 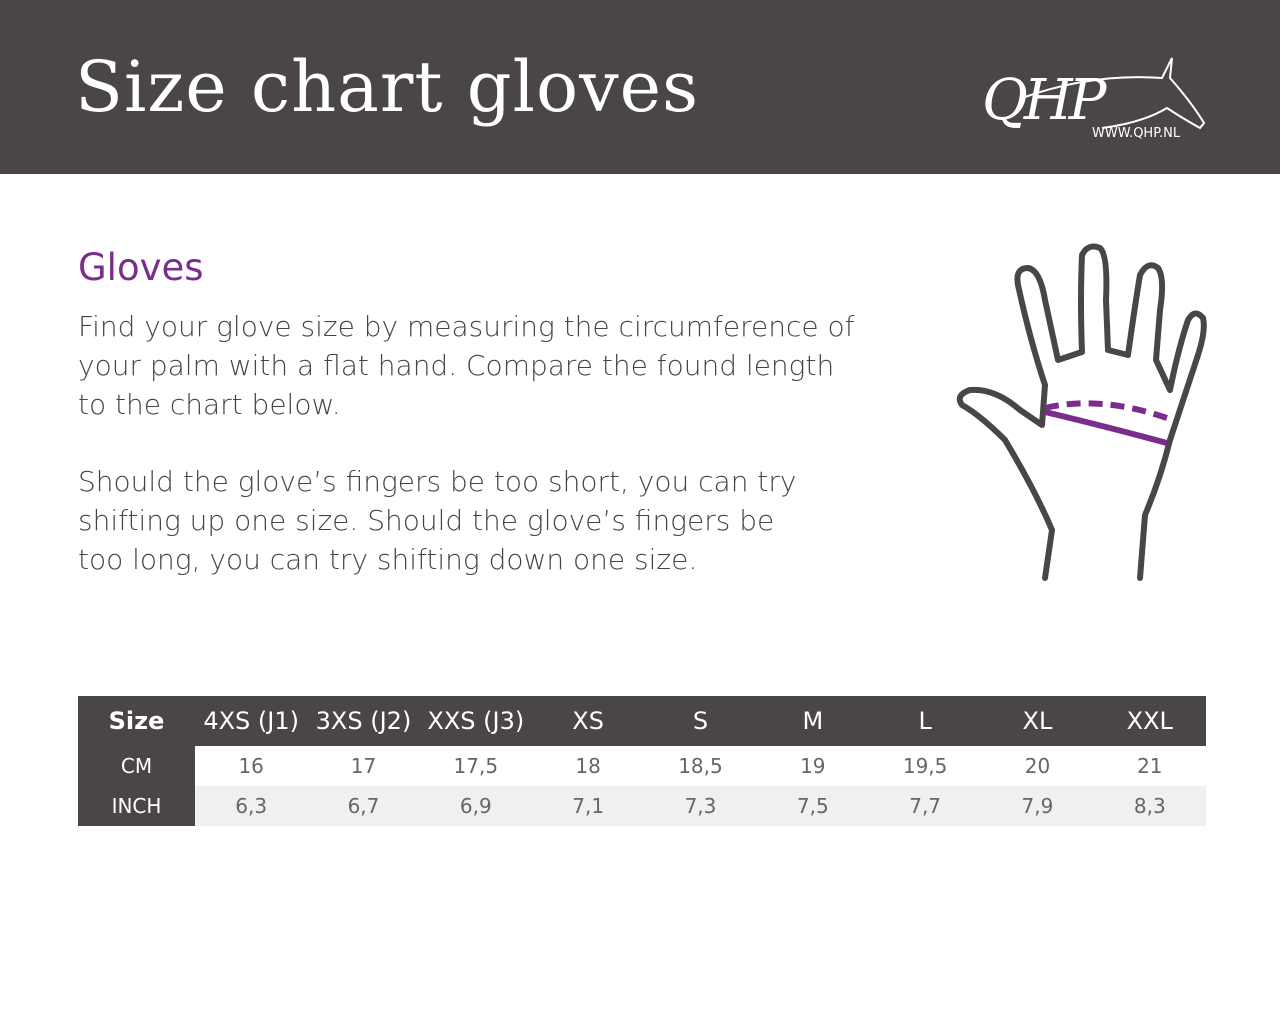 What do you see at coordinates (363, 721) in the screenshot?
I see `header-cell: 3XS (J2)` at bounding box center [363, 721].